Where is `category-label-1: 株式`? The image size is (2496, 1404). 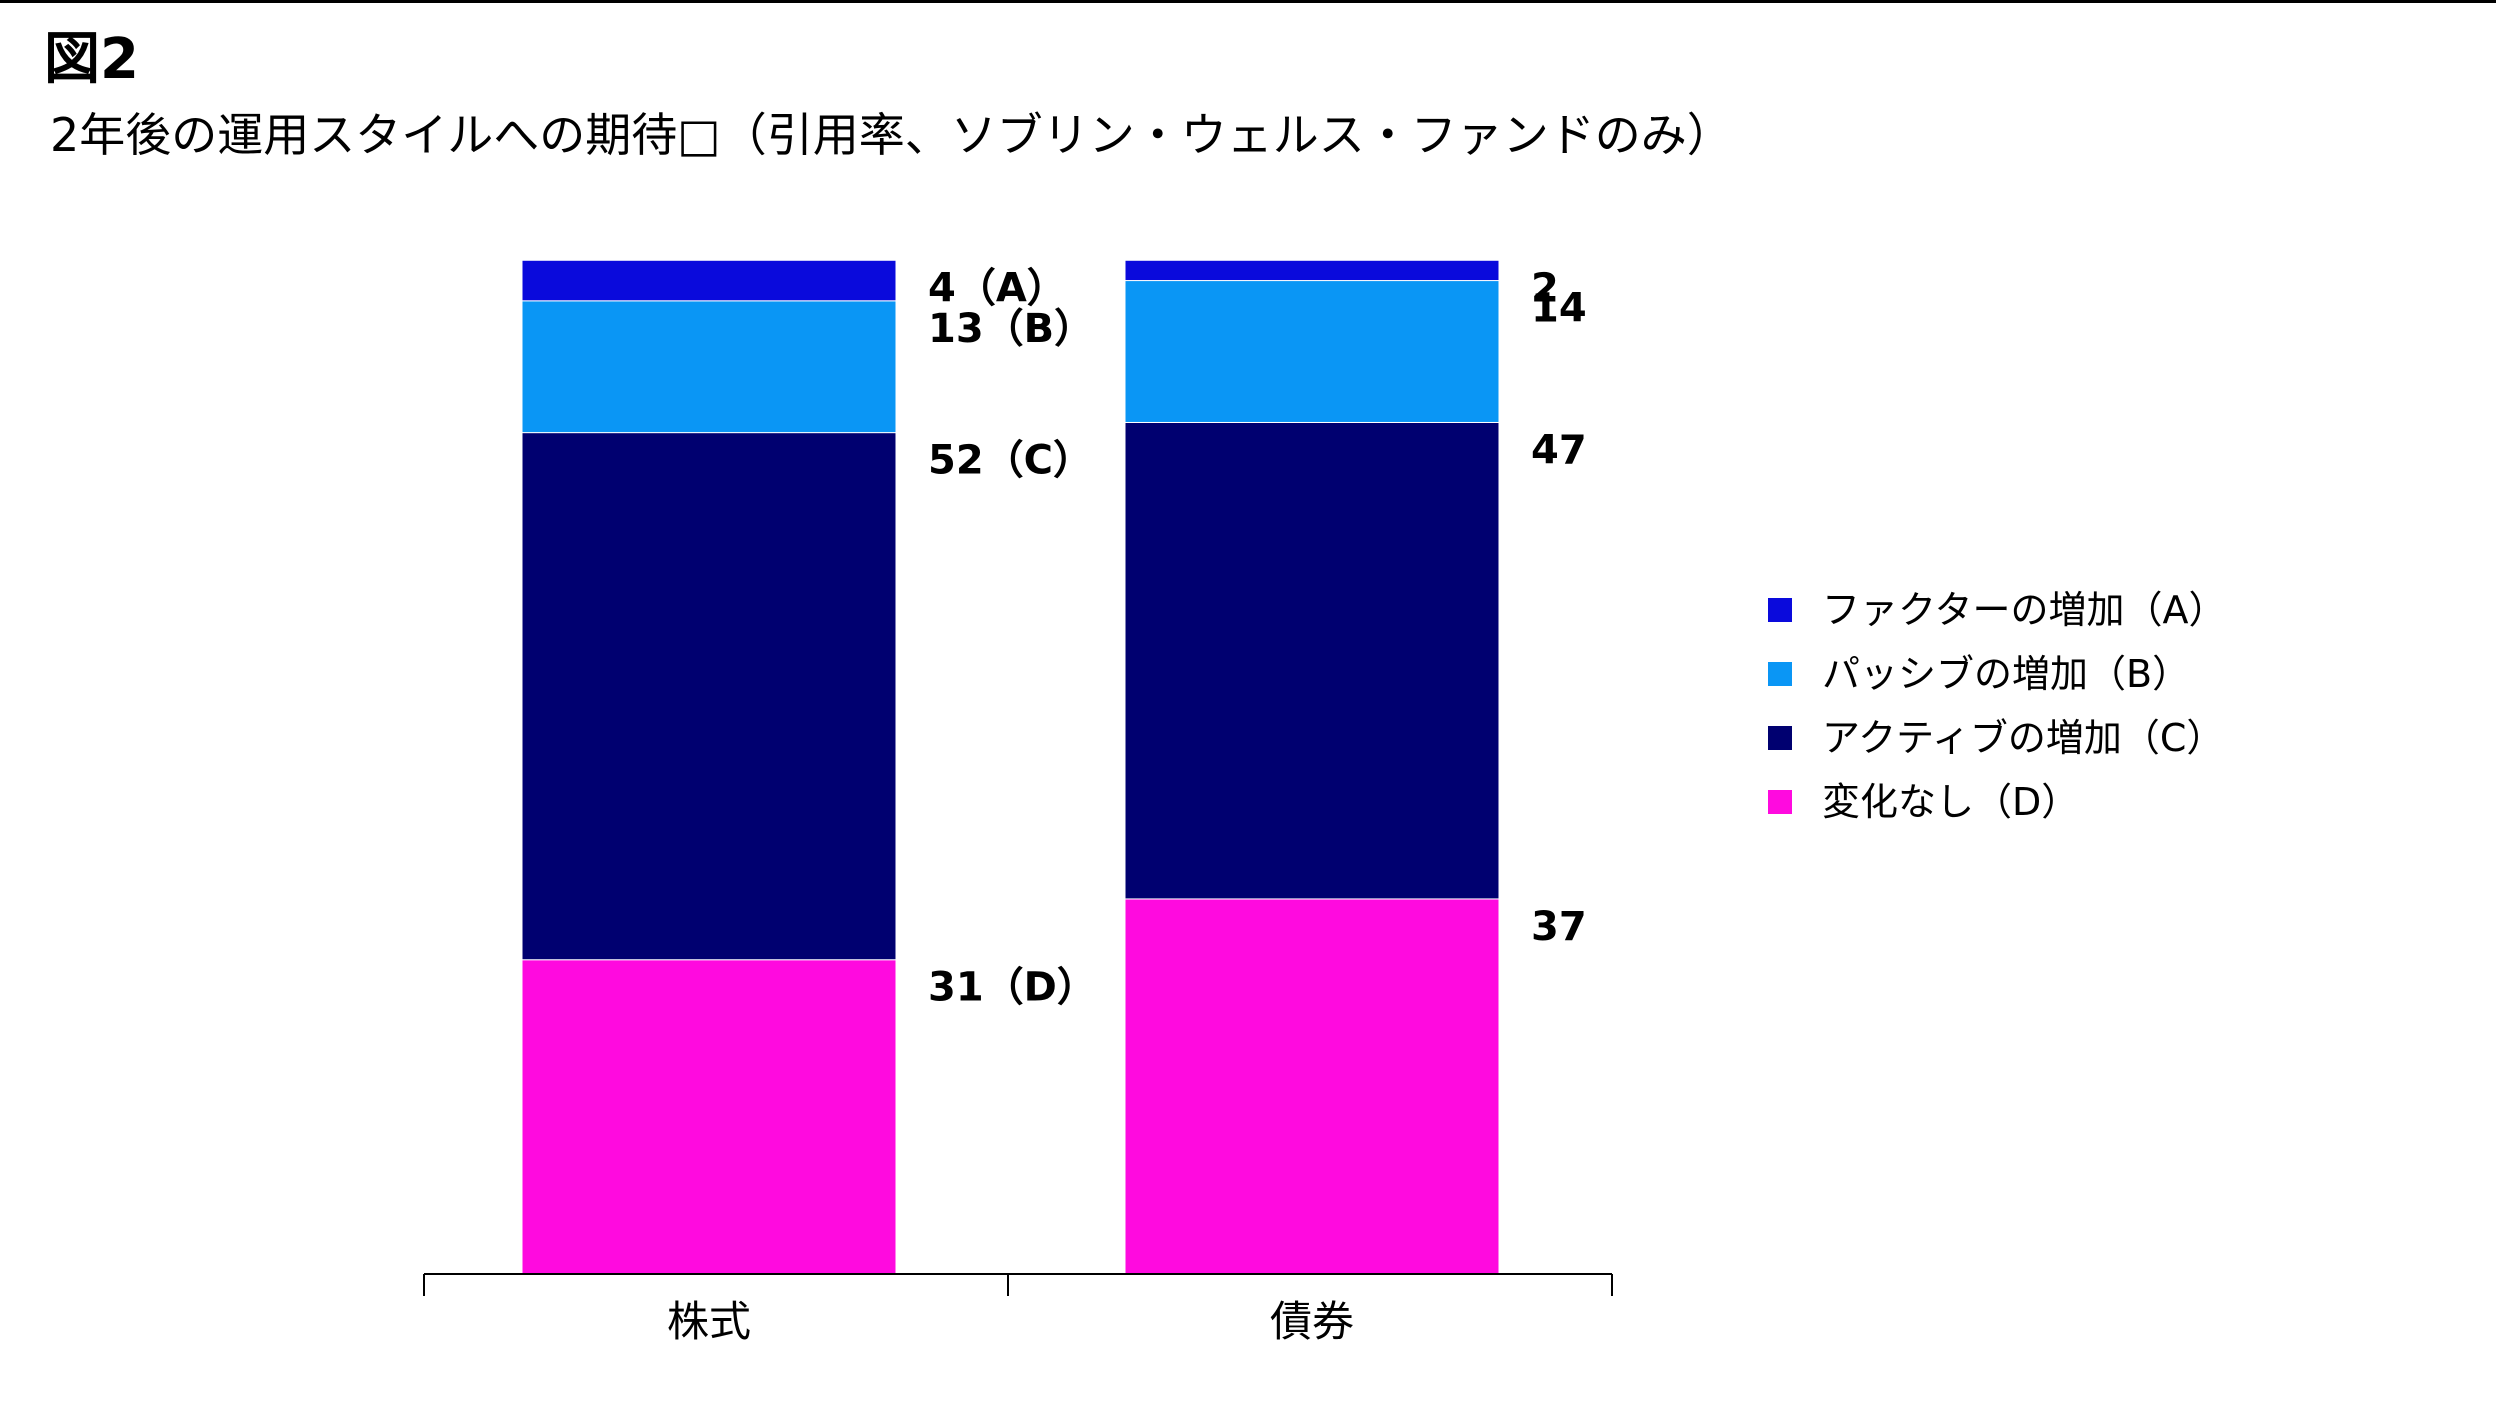
category-label-1: 株式 is located at coordinates (709, 1321).